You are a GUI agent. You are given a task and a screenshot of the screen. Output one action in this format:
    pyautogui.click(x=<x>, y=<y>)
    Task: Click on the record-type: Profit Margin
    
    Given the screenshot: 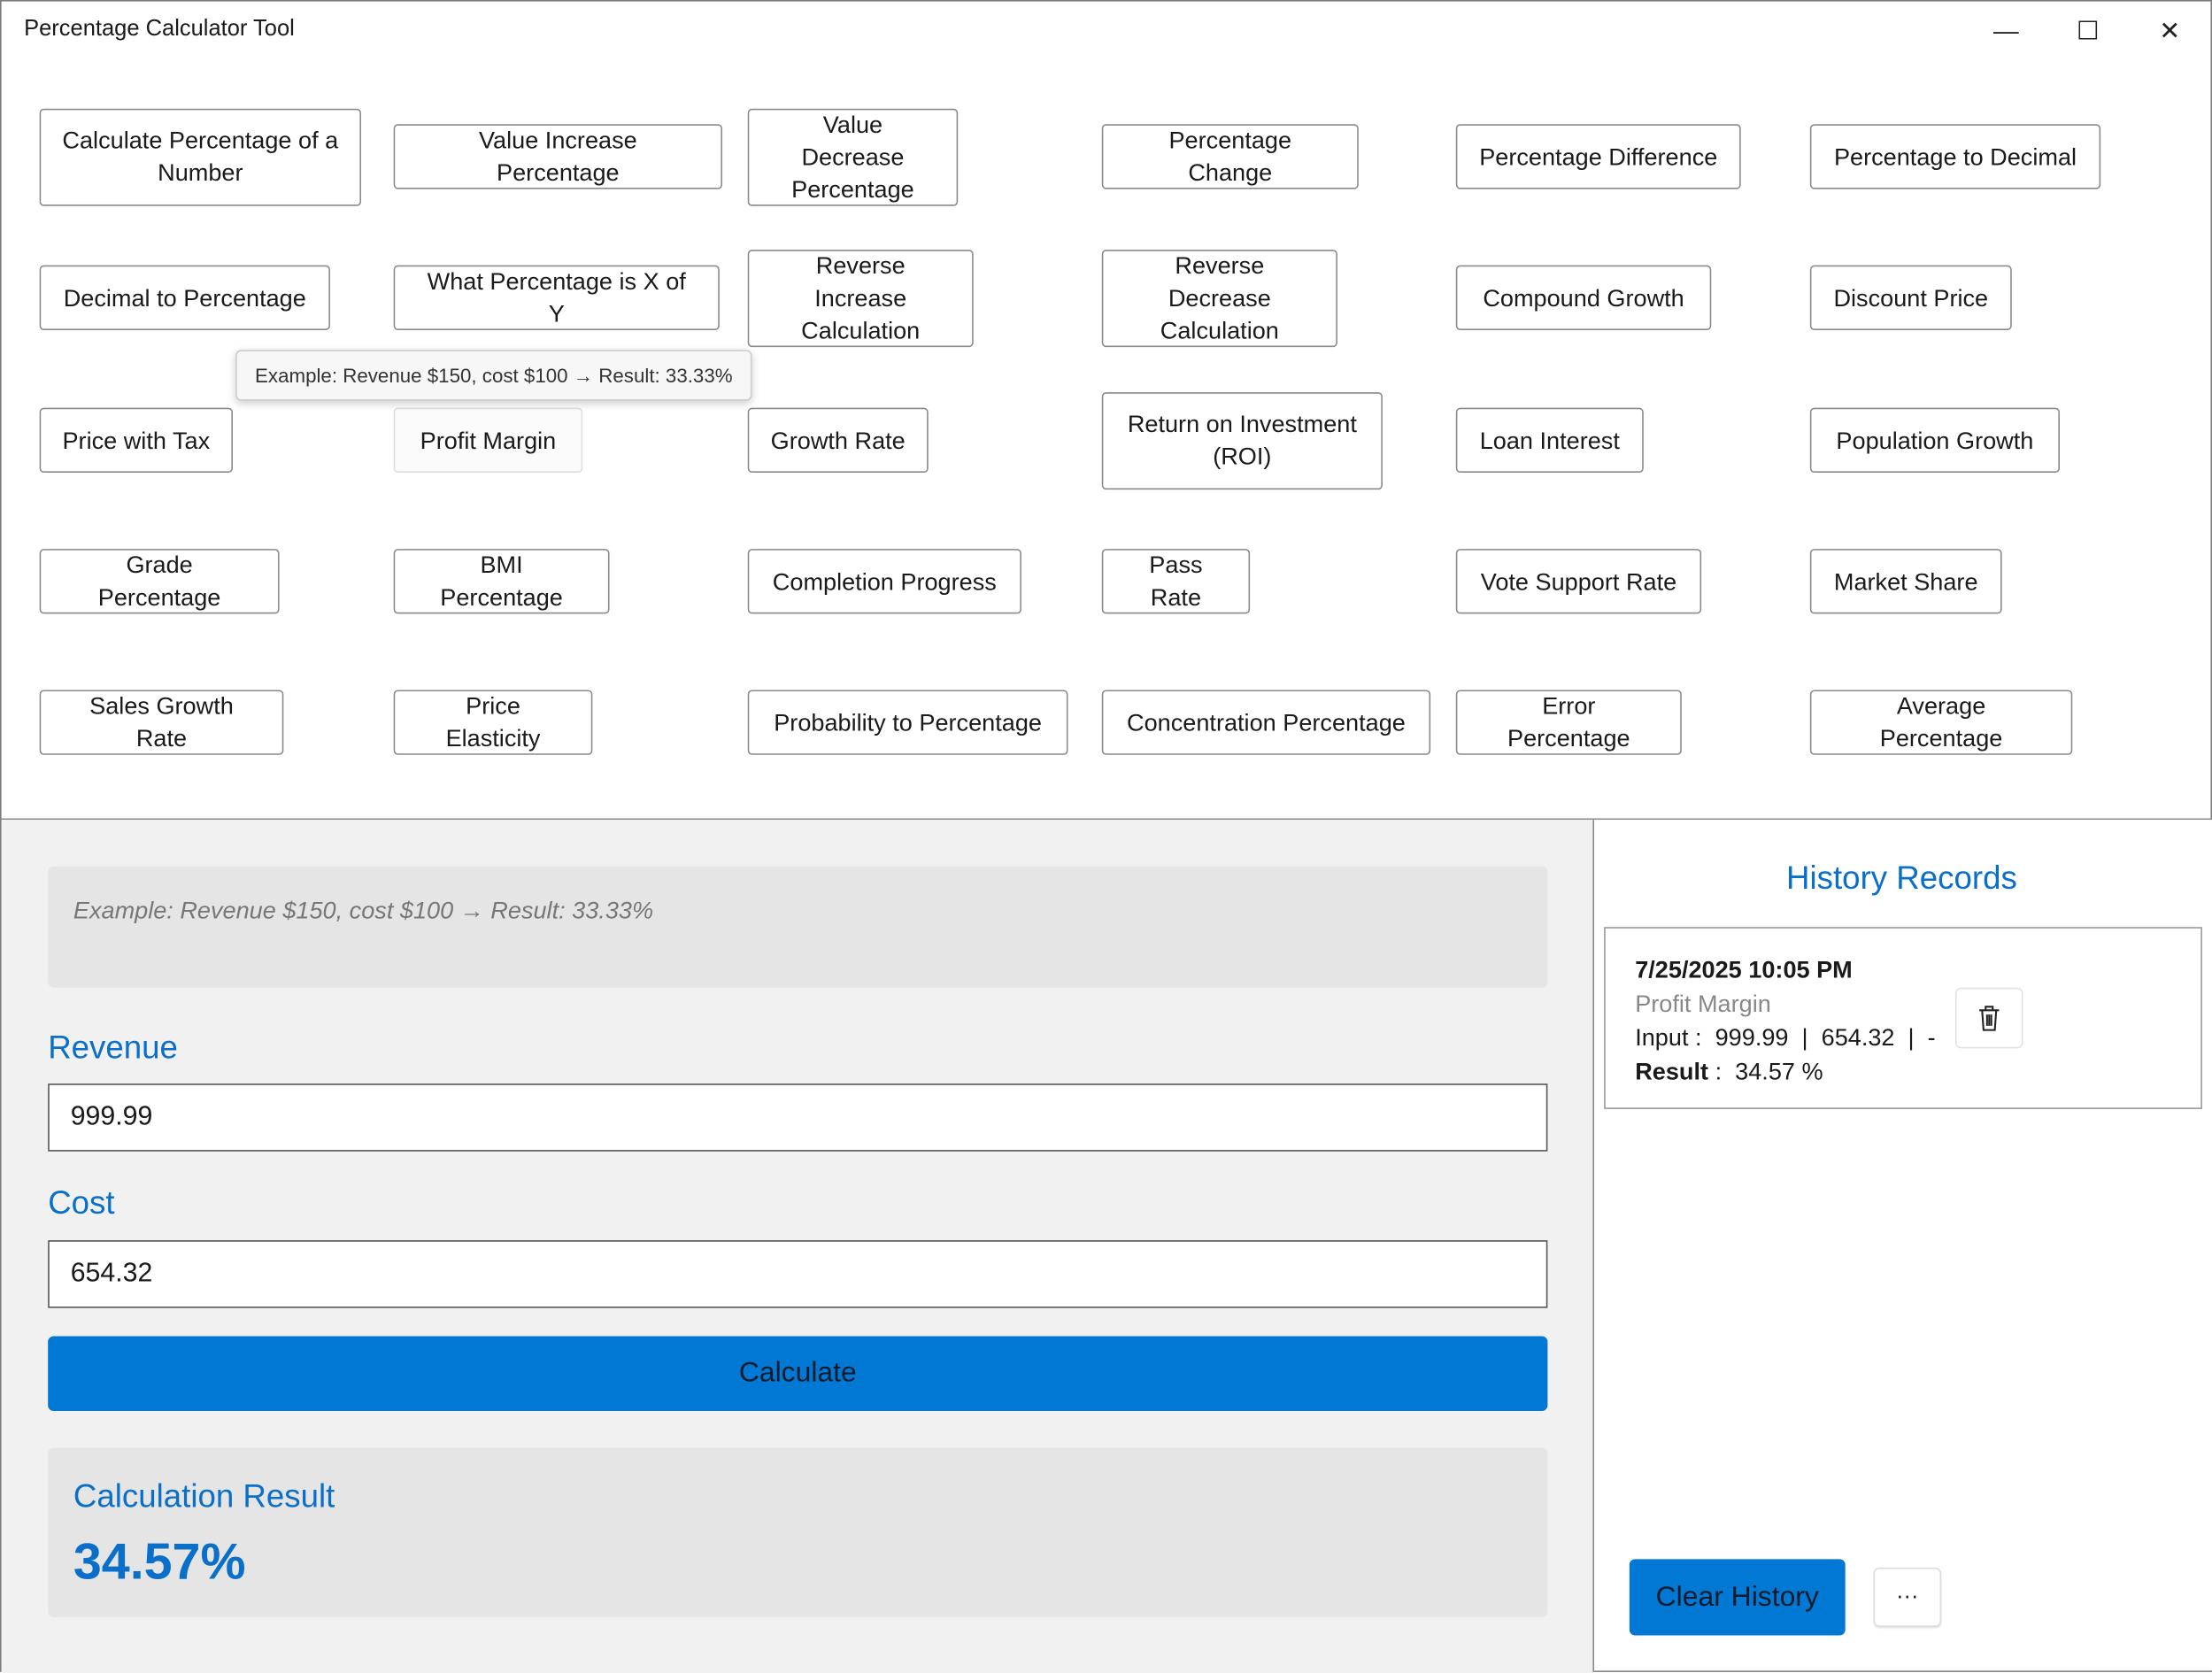 What is the action you would take?
    pyautogui.click(x=1703, y=1004)
    